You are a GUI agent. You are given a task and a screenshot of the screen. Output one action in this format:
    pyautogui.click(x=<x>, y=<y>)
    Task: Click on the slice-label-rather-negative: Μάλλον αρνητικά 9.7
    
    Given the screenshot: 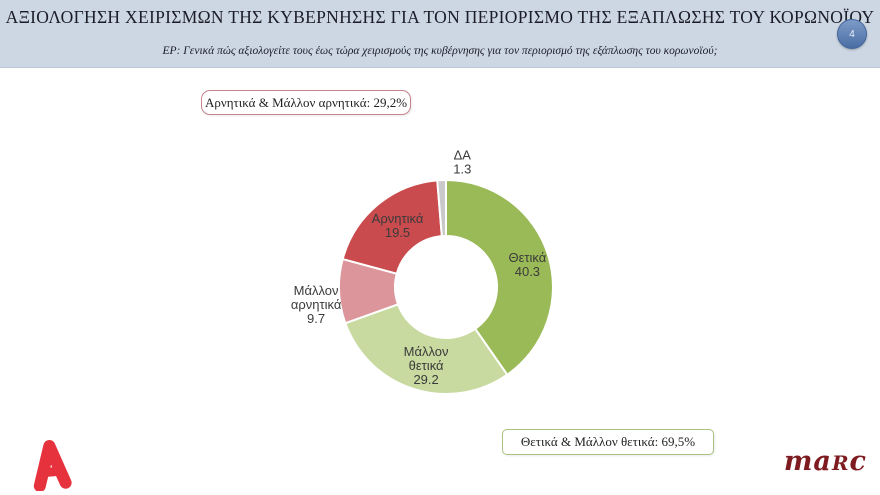 What is the action you would take?
    pyautogui.click(x=316, y=304)
    